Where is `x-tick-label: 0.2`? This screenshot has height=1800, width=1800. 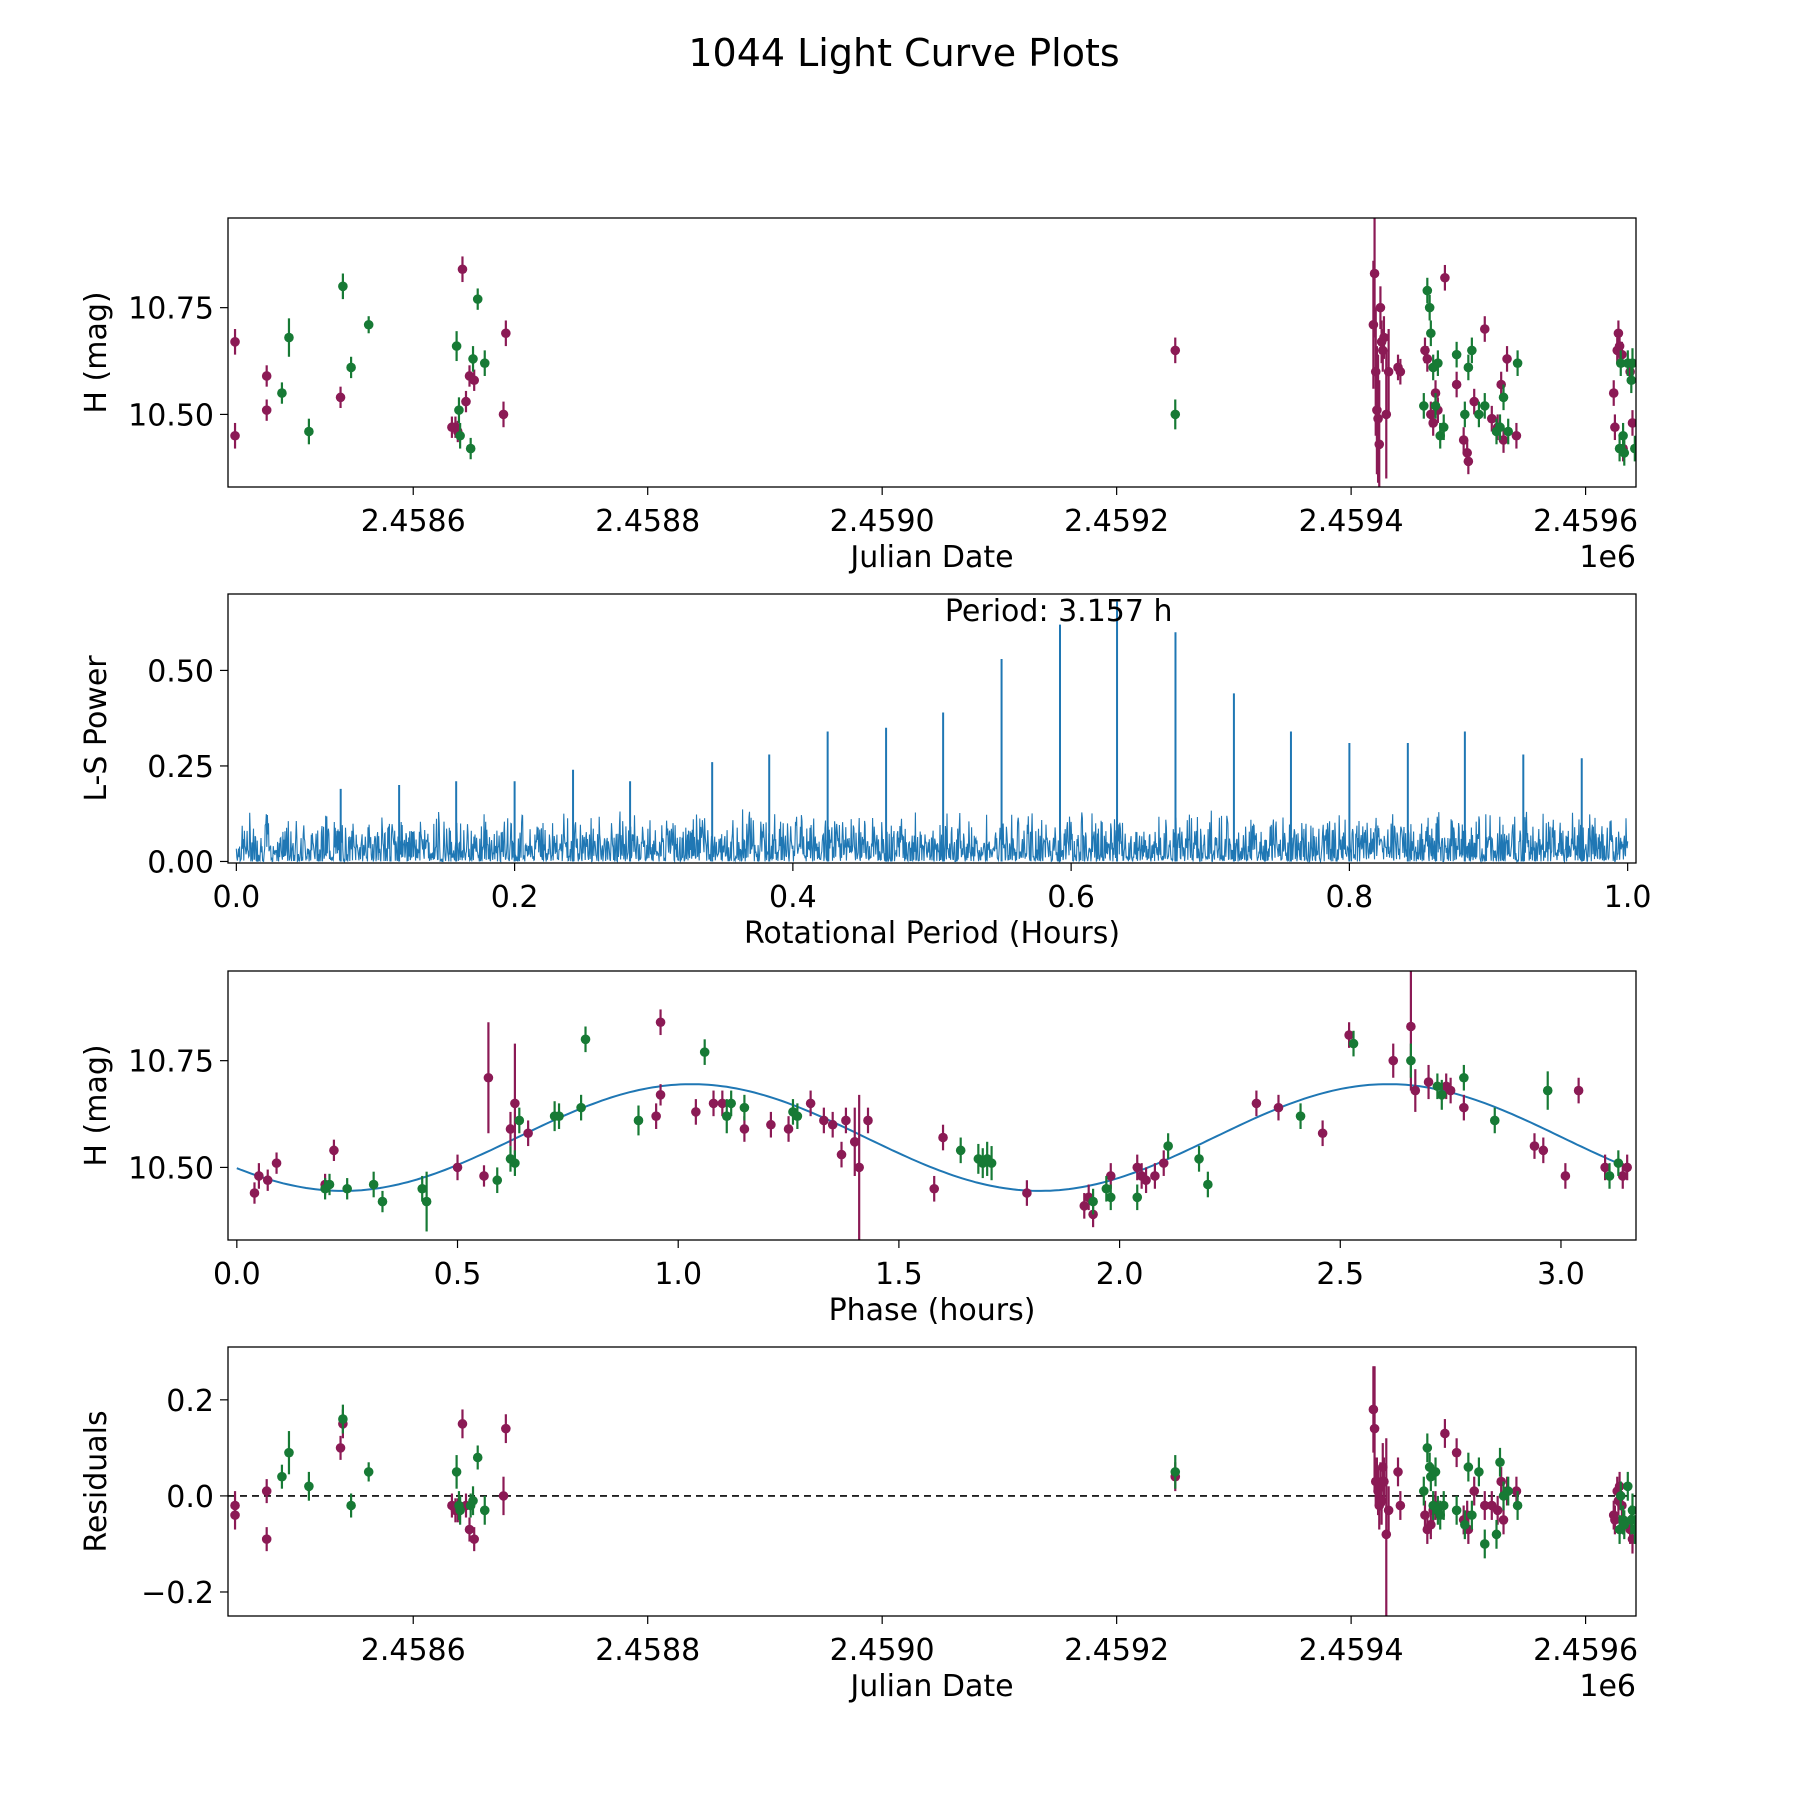 x-tick-label: 0.2 is located at coordinates (515, 897).